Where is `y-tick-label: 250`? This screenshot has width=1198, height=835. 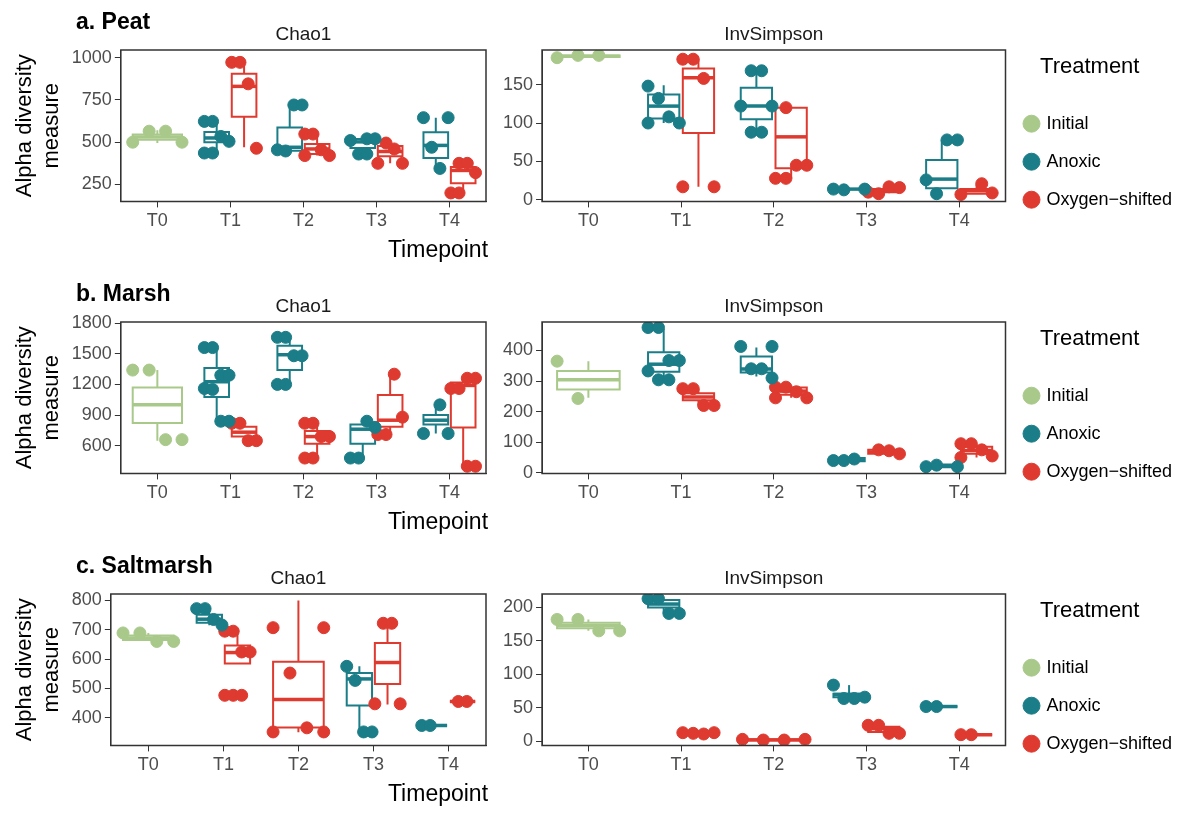 y-tick-label: 250 is located at coordinates (96, 183).